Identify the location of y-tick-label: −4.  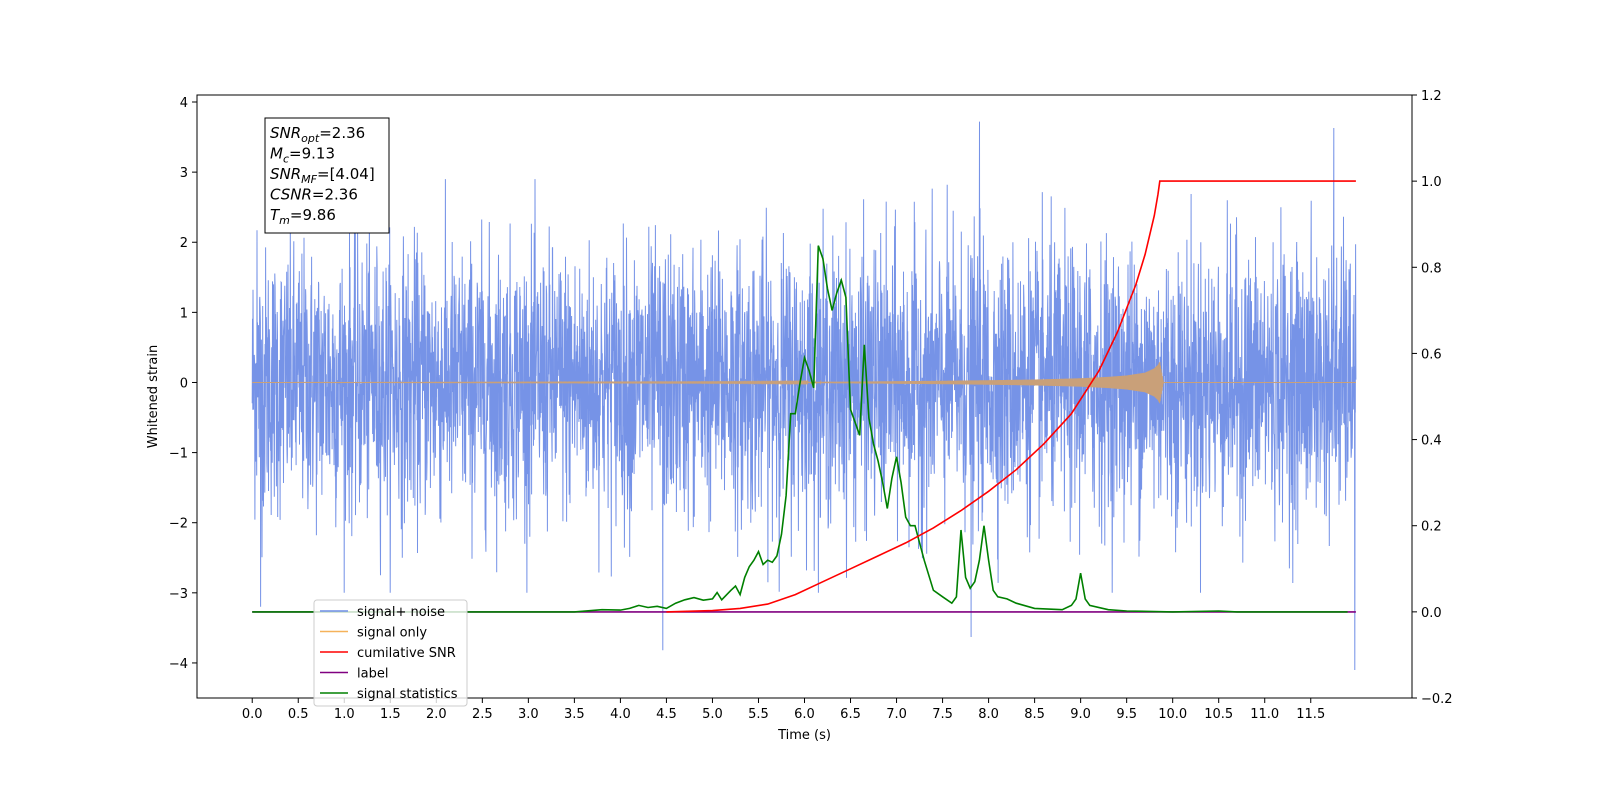
(178, 664).